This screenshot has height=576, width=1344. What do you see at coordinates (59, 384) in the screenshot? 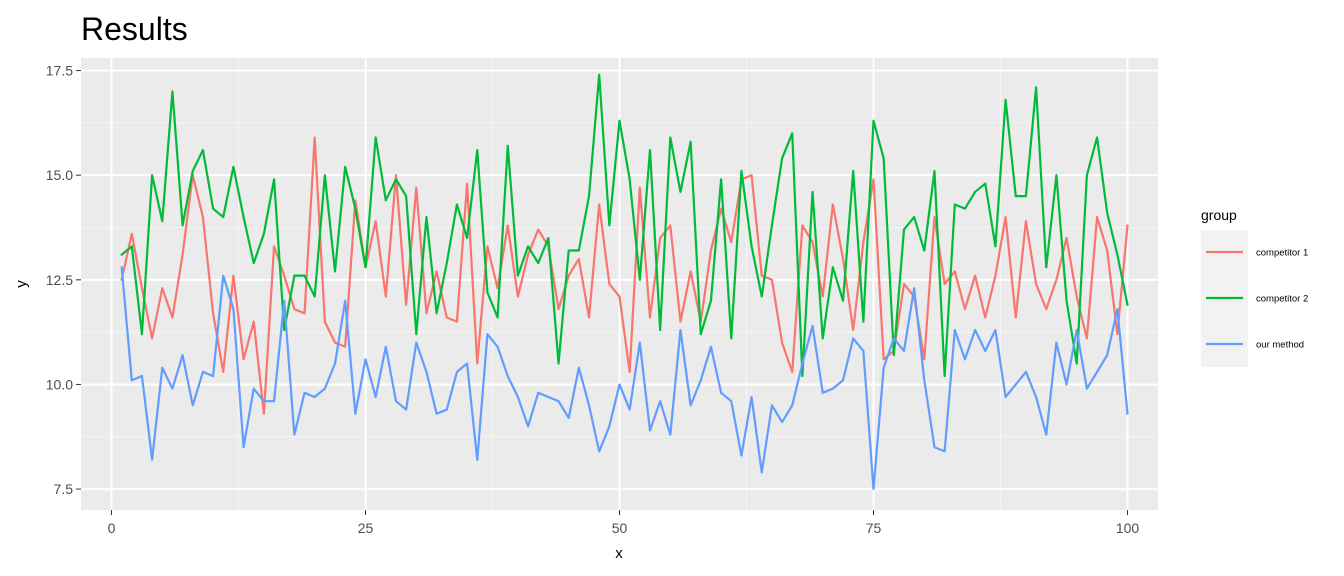
I see `y-tick-label: 10.0` at bounding box center [59, 384].